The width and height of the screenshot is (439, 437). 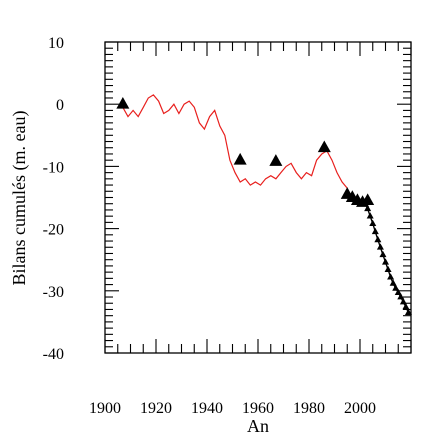 What do you see at coordinates (56, 43) in the screenshot?
I see `y-tick-label: 10` at bounding box center [56, 43].